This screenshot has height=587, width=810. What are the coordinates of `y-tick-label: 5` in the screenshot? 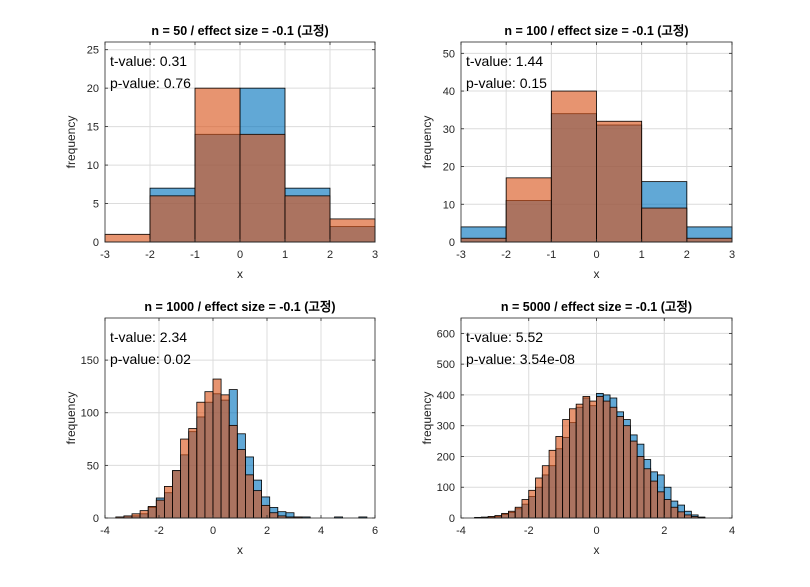 It's located at (96, 205).